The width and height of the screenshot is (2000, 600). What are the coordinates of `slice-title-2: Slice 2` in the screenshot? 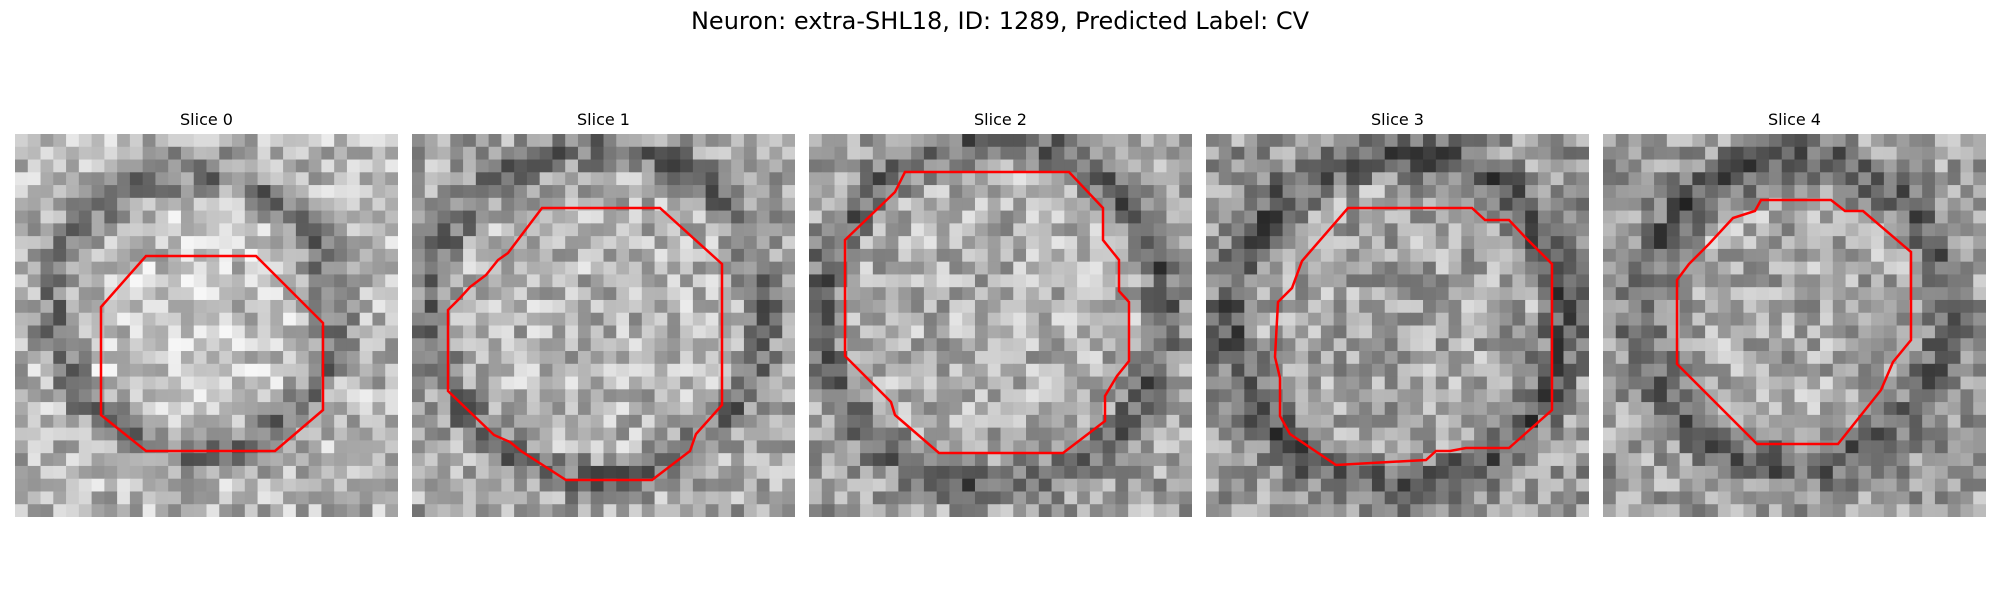 It's located at (1000, 119).